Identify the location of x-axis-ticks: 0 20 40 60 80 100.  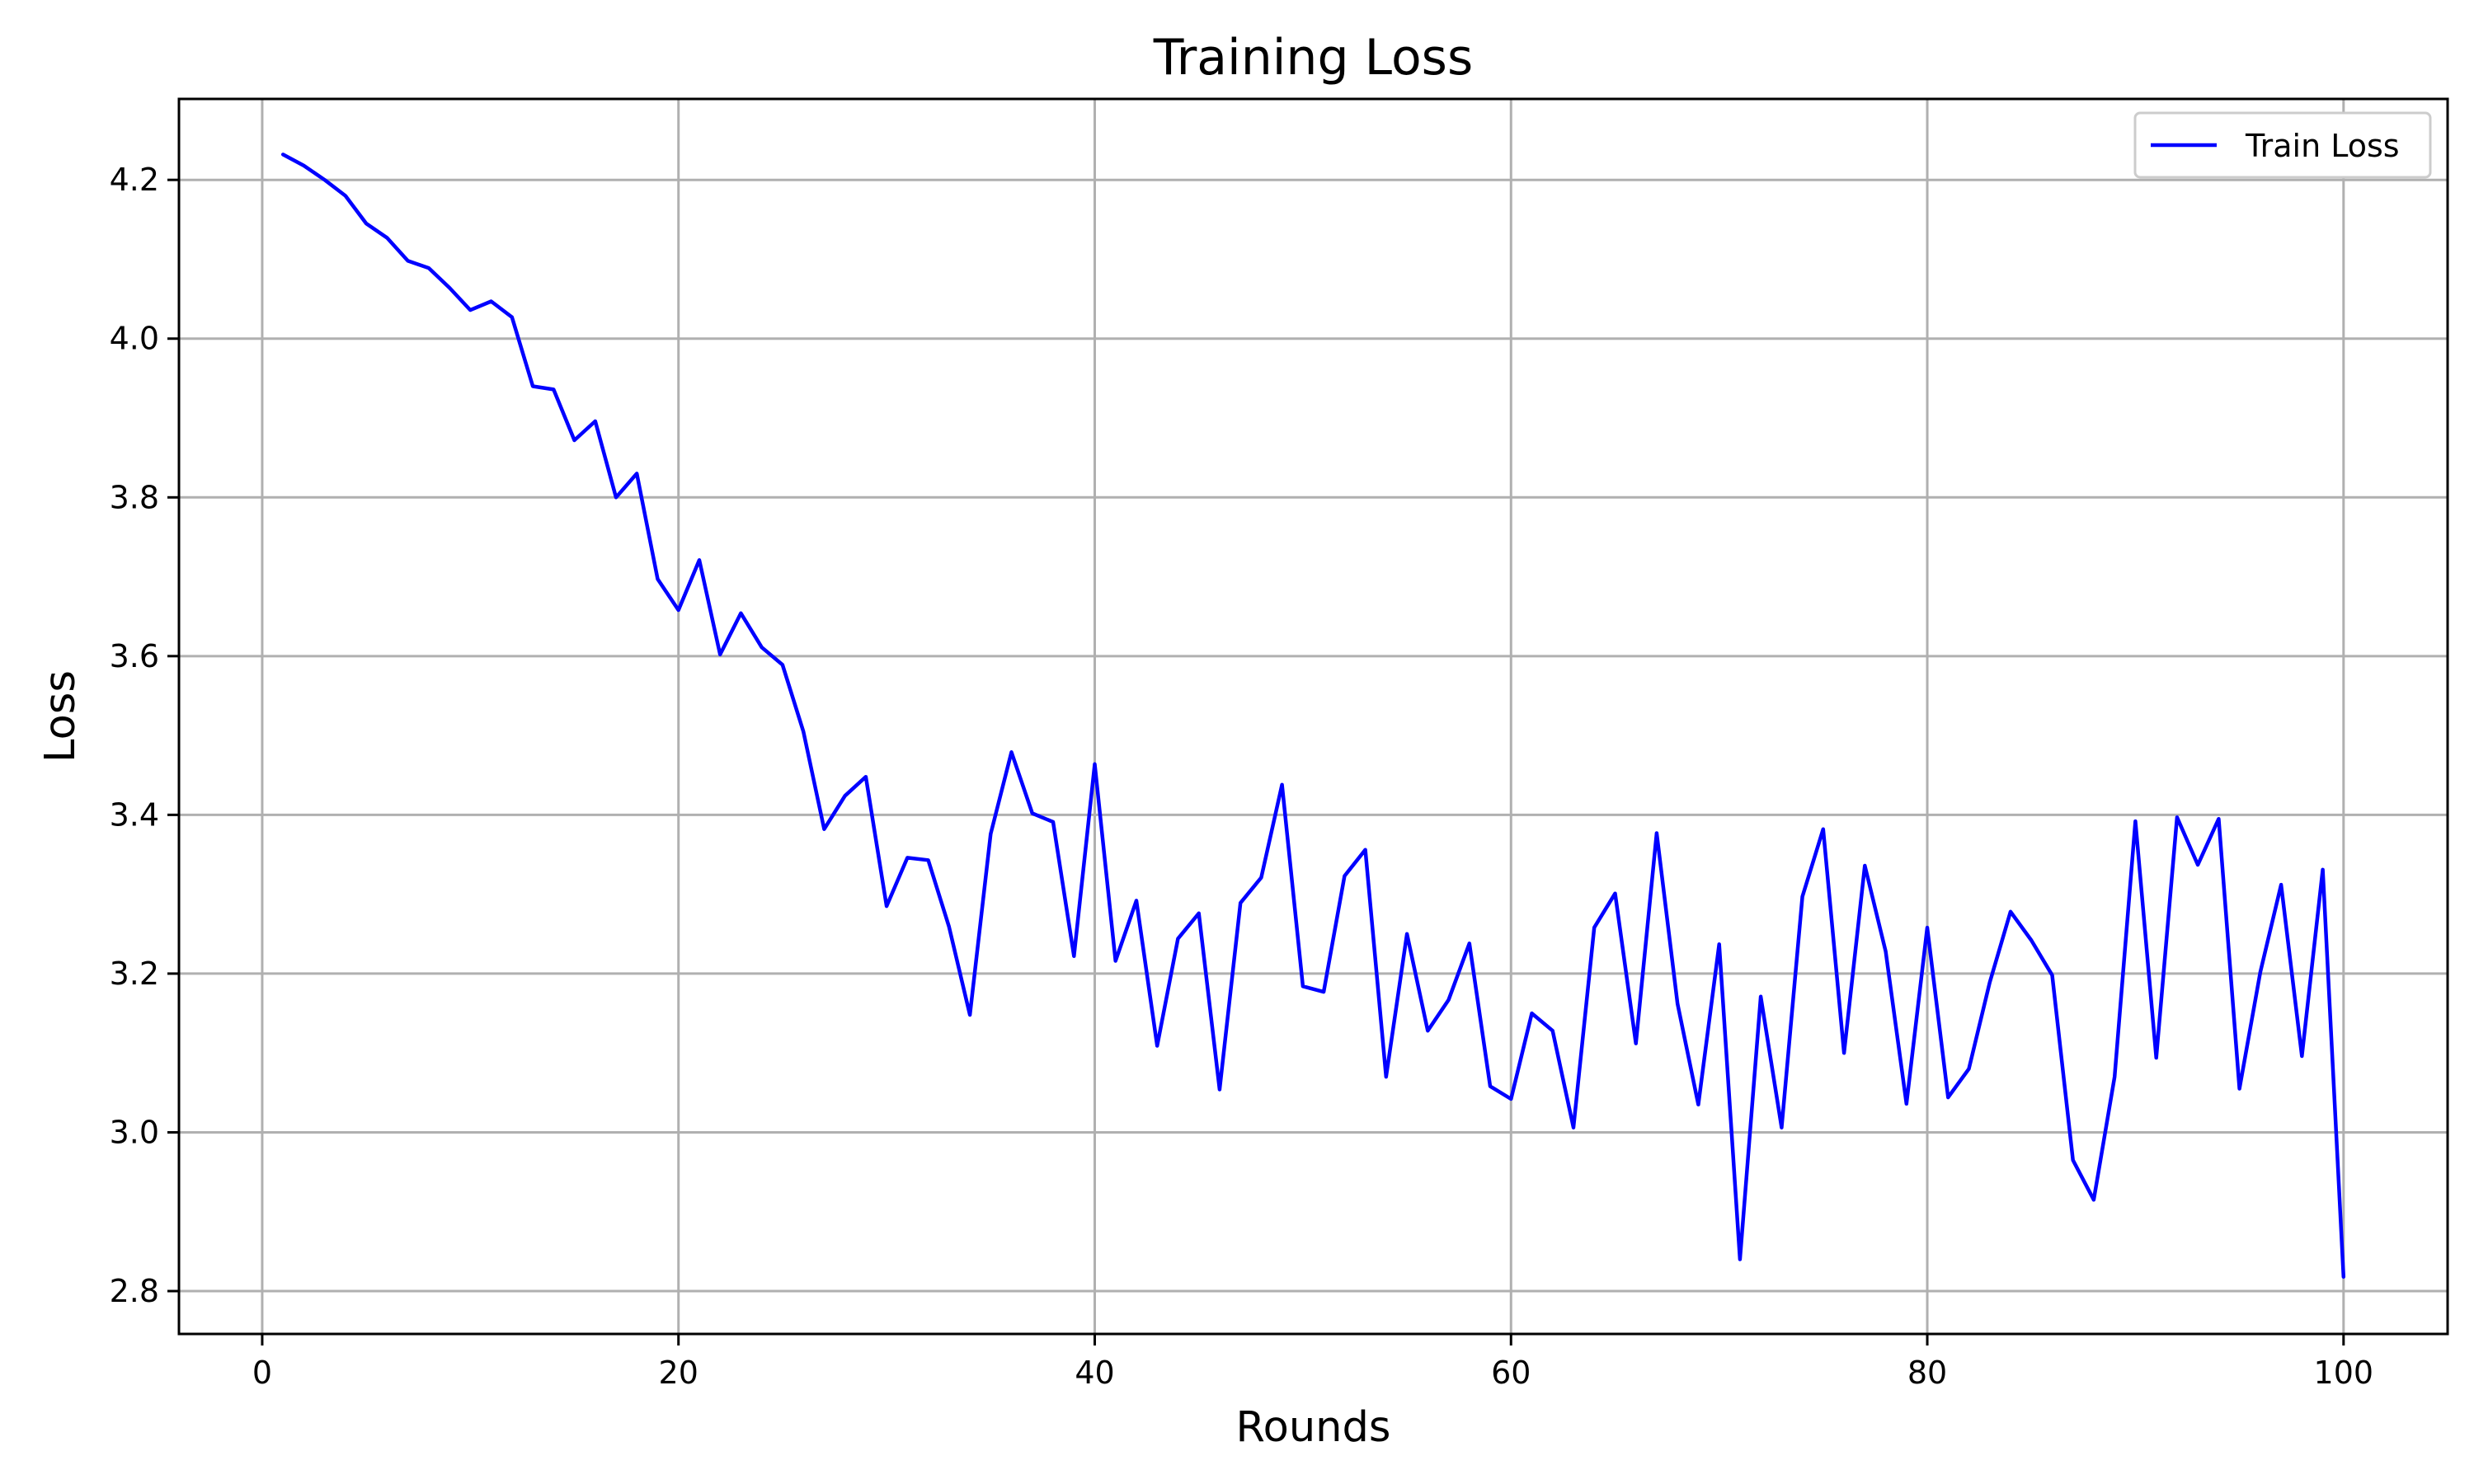
(1312, 1362).